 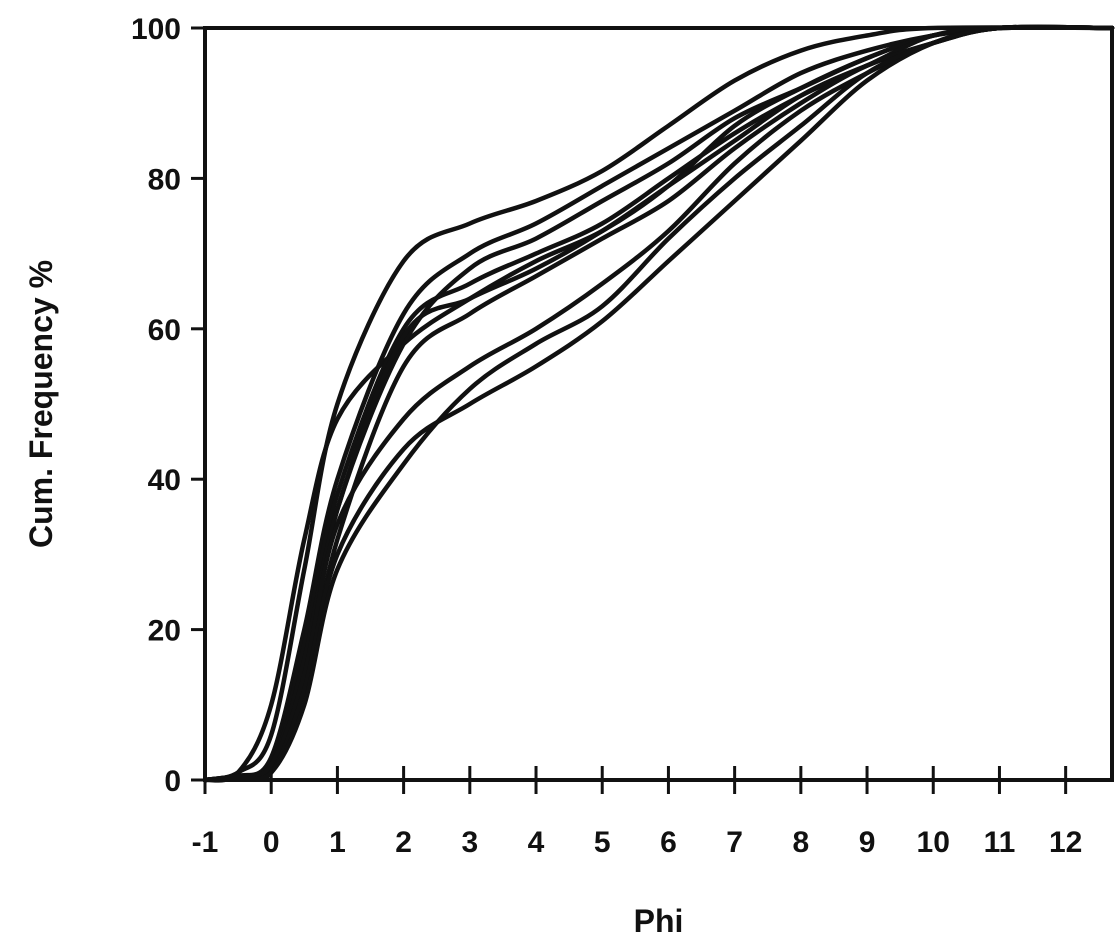 I want to click on x-tick-label: 11, so click(x=1000, y=842).